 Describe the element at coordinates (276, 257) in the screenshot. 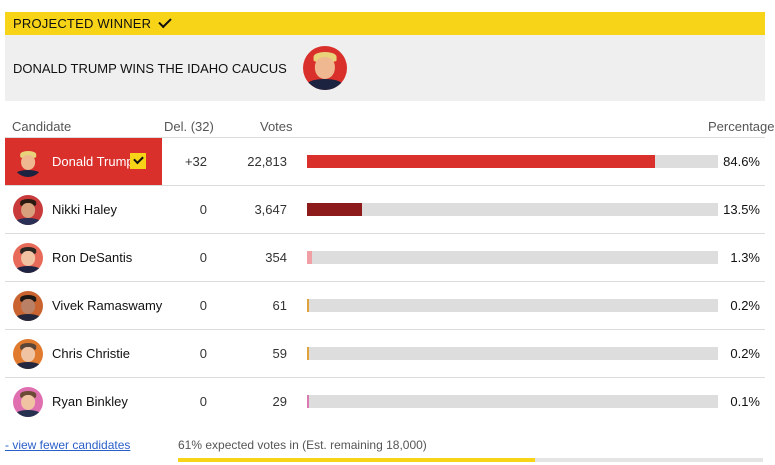

I see `candidate-votes: 354` at that location.